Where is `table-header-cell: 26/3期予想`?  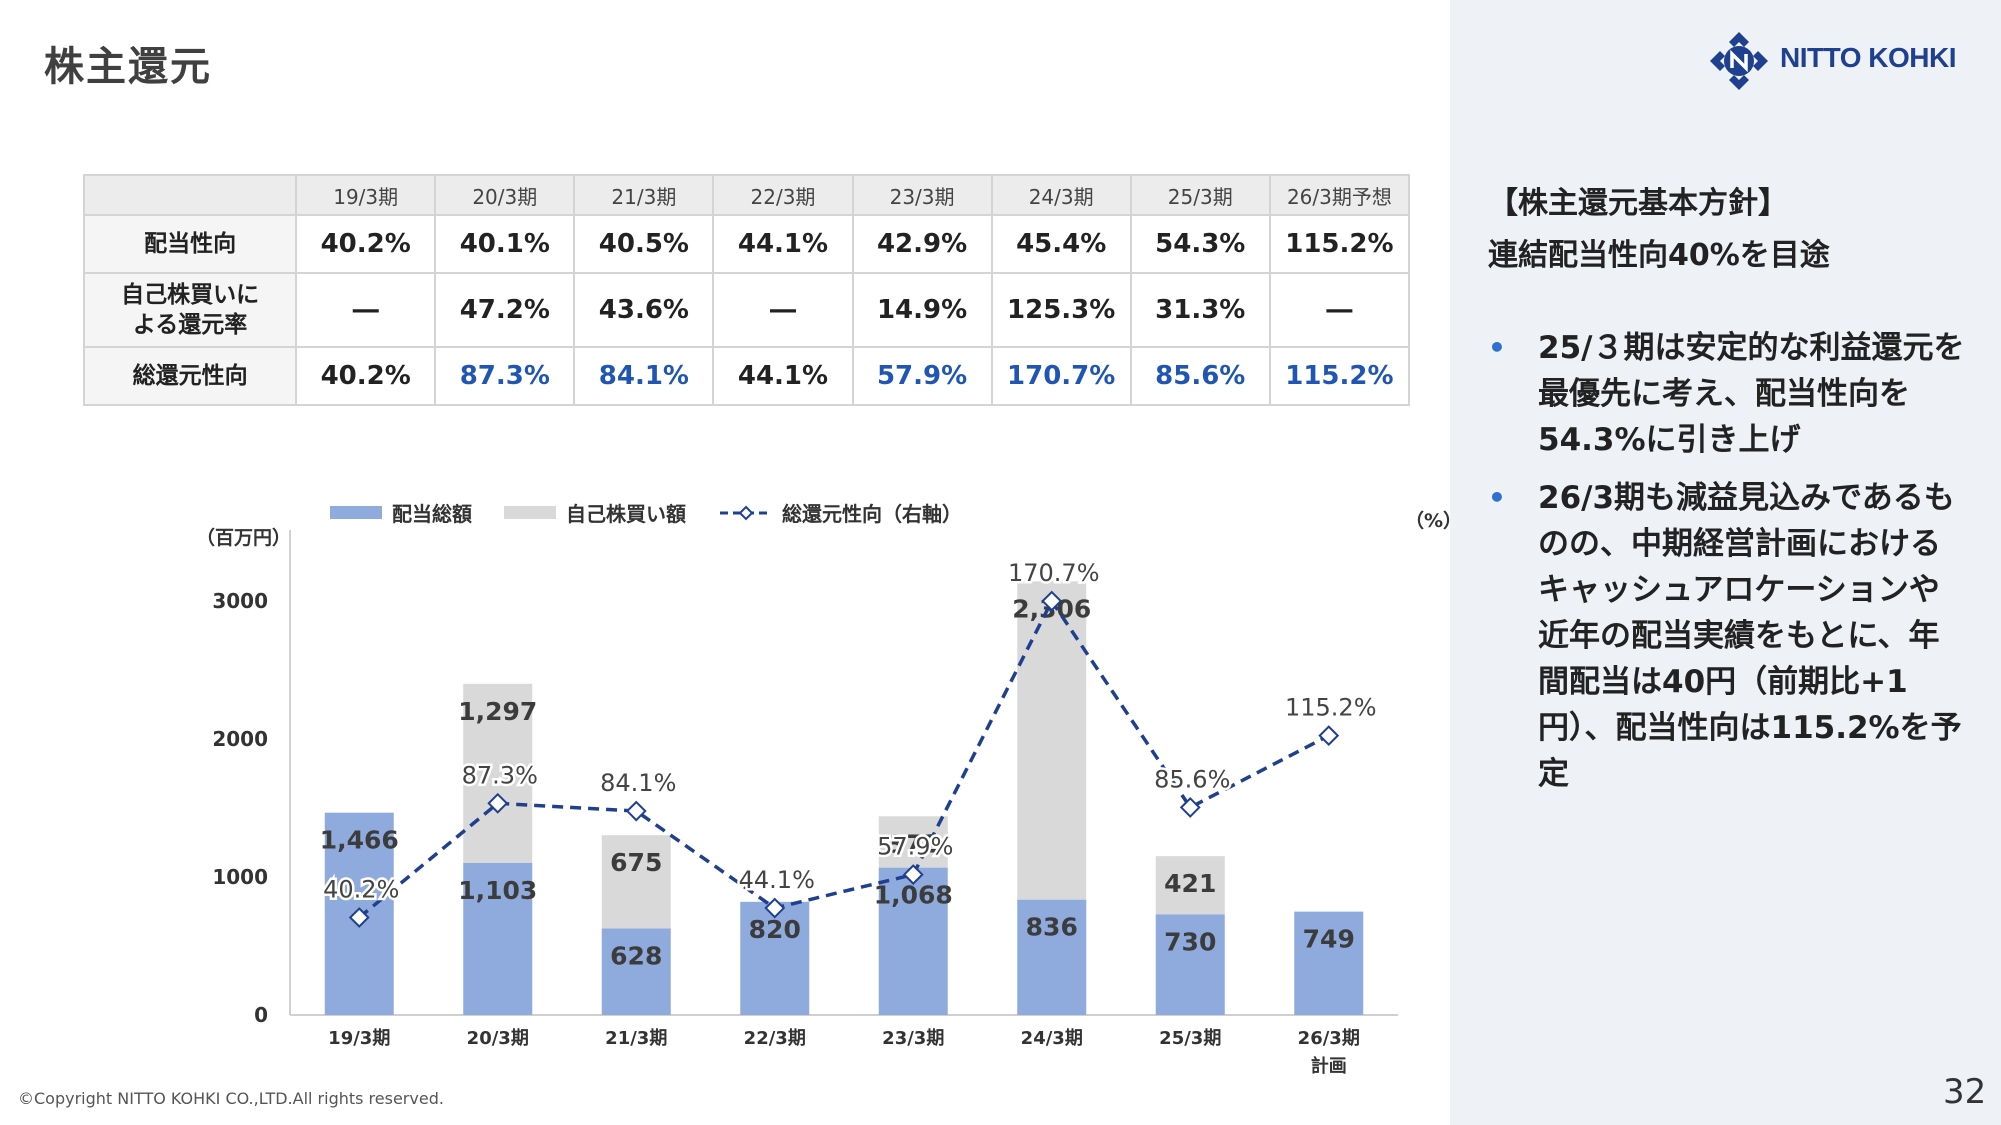
table-header-cell: 26/3期予想 is located at coordinates (1339, 195).